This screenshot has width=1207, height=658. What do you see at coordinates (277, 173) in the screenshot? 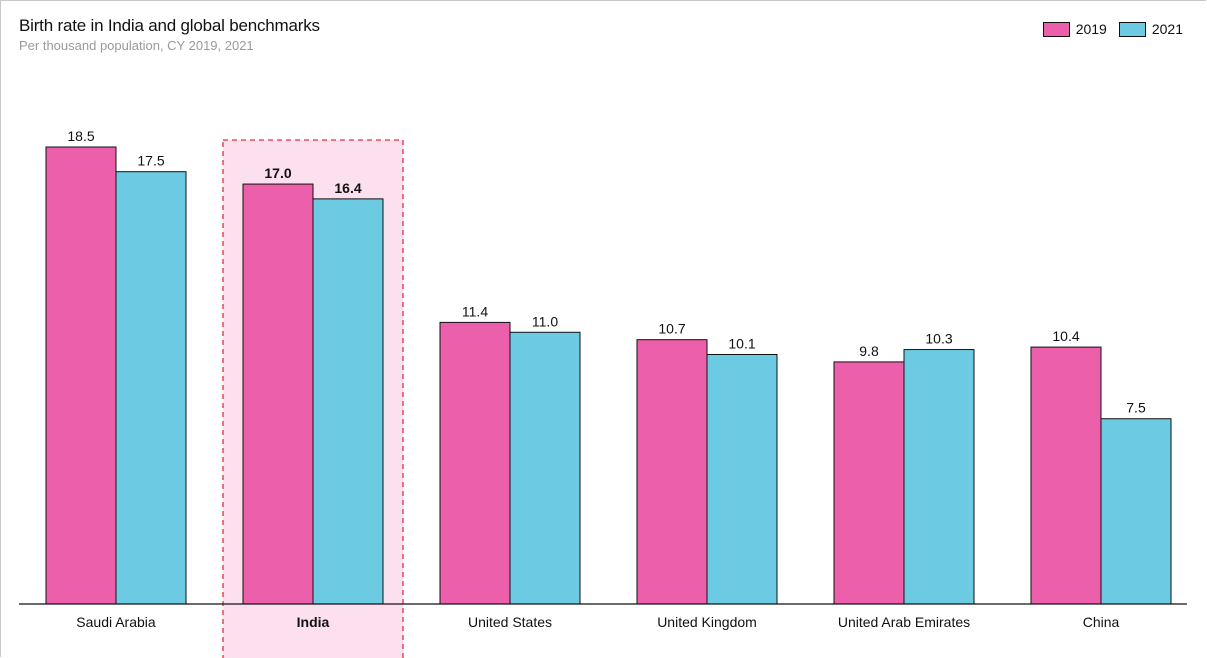
I see `data-label-2019-1: 17.0` at bounding box center [277, 173].